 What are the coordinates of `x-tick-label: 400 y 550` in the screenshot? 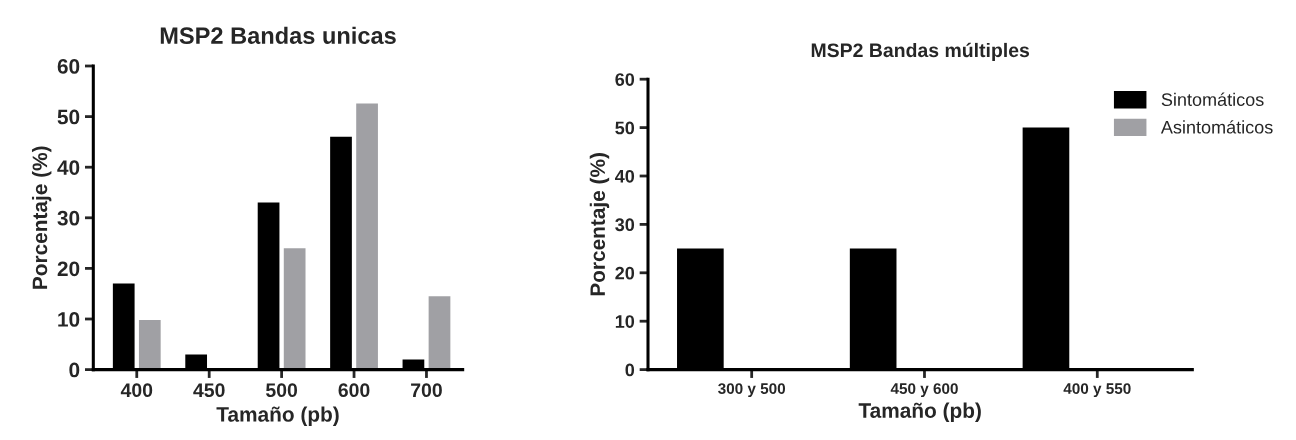 It's located at (1097, 390).